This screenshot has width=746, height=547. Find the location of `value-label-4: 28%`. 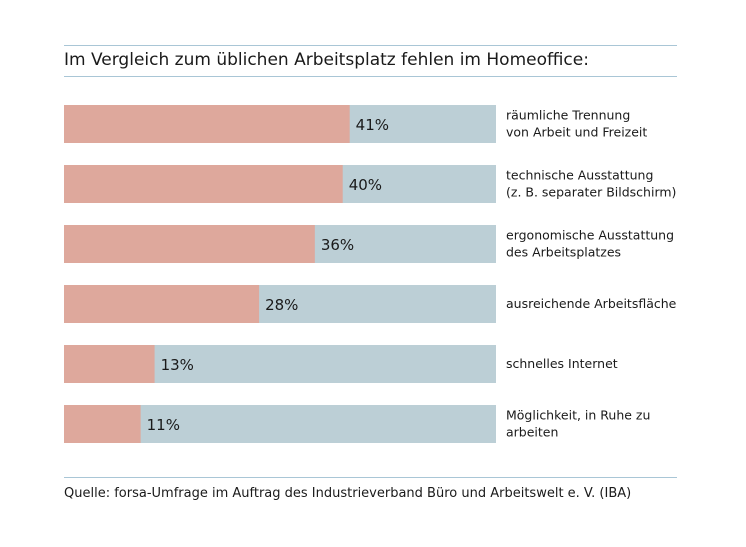

value-label-4: 28% is located at coordinates (281, 305).